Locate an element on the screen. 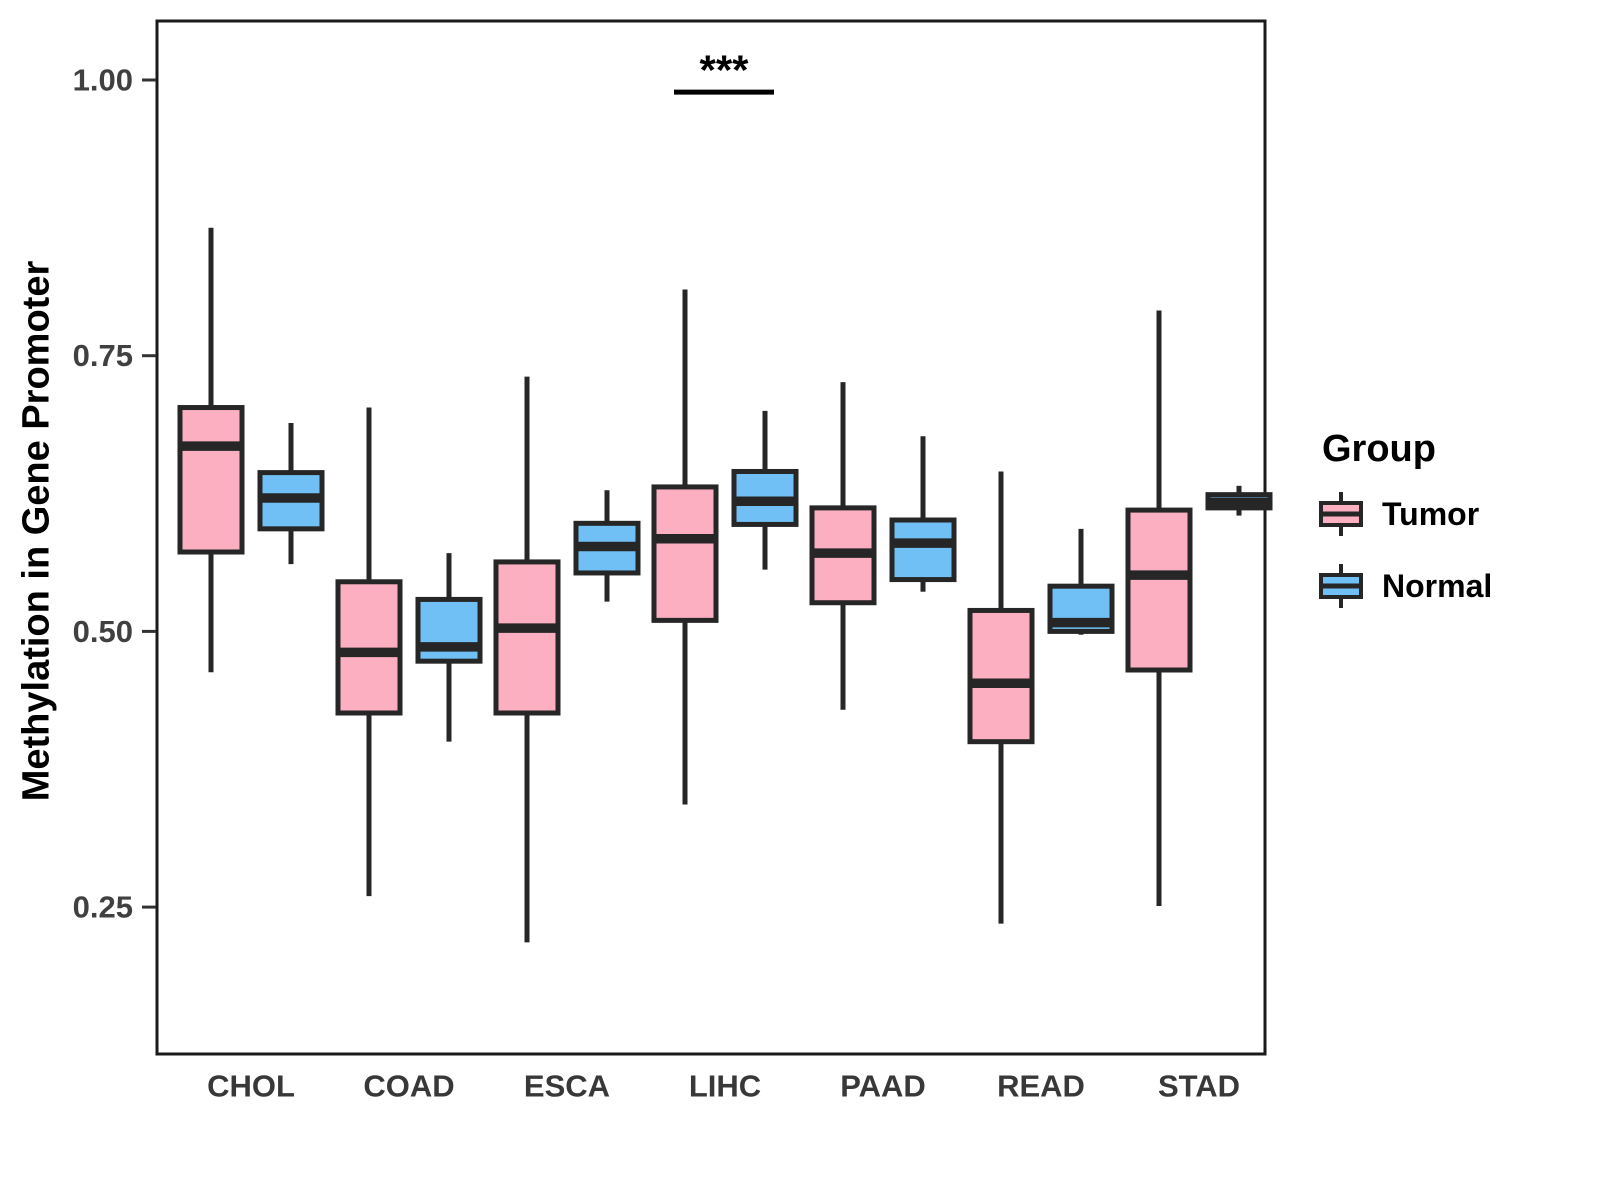 This screenshot has width=1600, height=1200. normal-boxplot-key-icon is located at coordinates (1341, 586).